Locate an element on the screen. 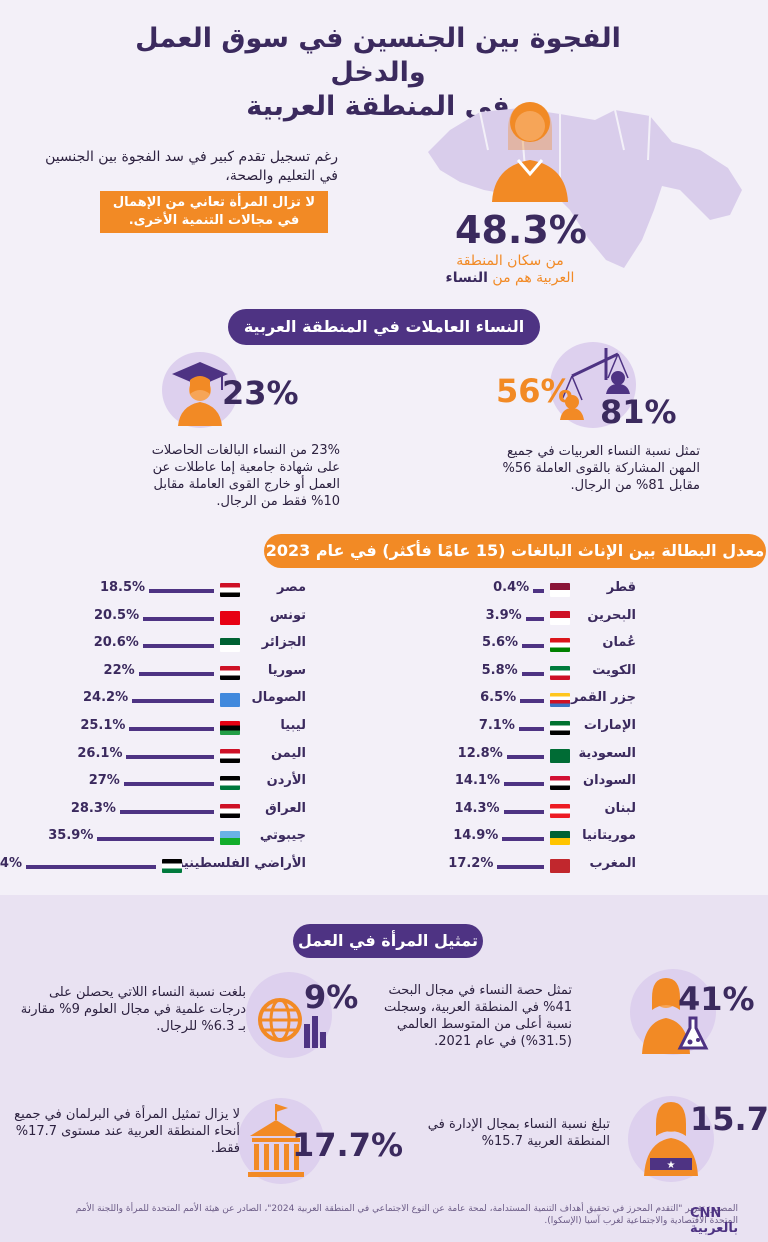 The image size is (768, 1242). scale-icon is located at coordinates (593, 385).